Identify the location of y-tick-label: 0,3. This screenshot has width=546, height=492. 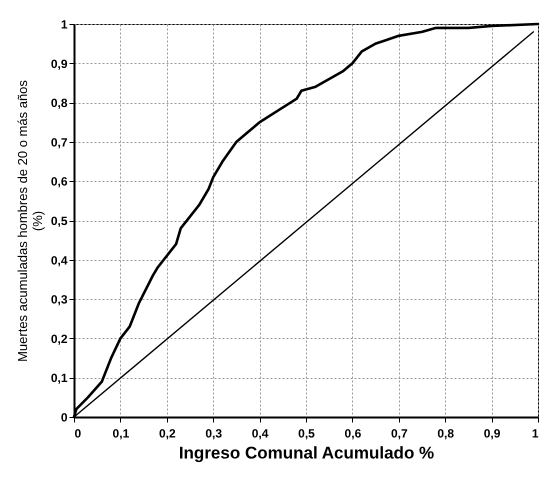
(59, 299).